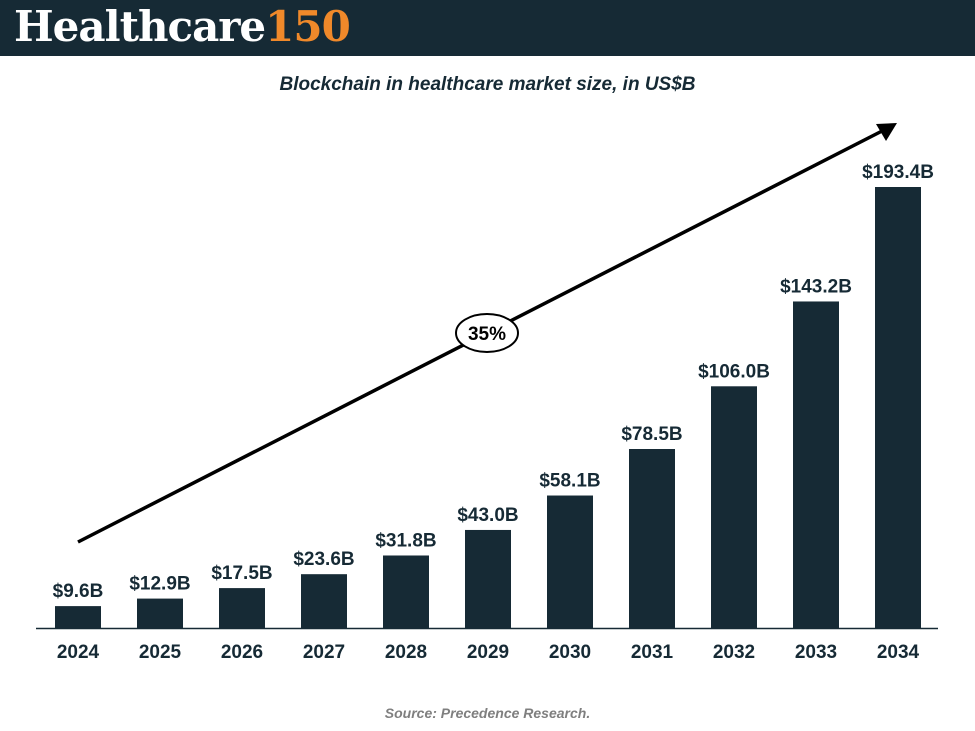 Image resolution: width=975 pixels, height=731 pixels. I want to click on data-label-2029: $43.0B, so click(487, 515).